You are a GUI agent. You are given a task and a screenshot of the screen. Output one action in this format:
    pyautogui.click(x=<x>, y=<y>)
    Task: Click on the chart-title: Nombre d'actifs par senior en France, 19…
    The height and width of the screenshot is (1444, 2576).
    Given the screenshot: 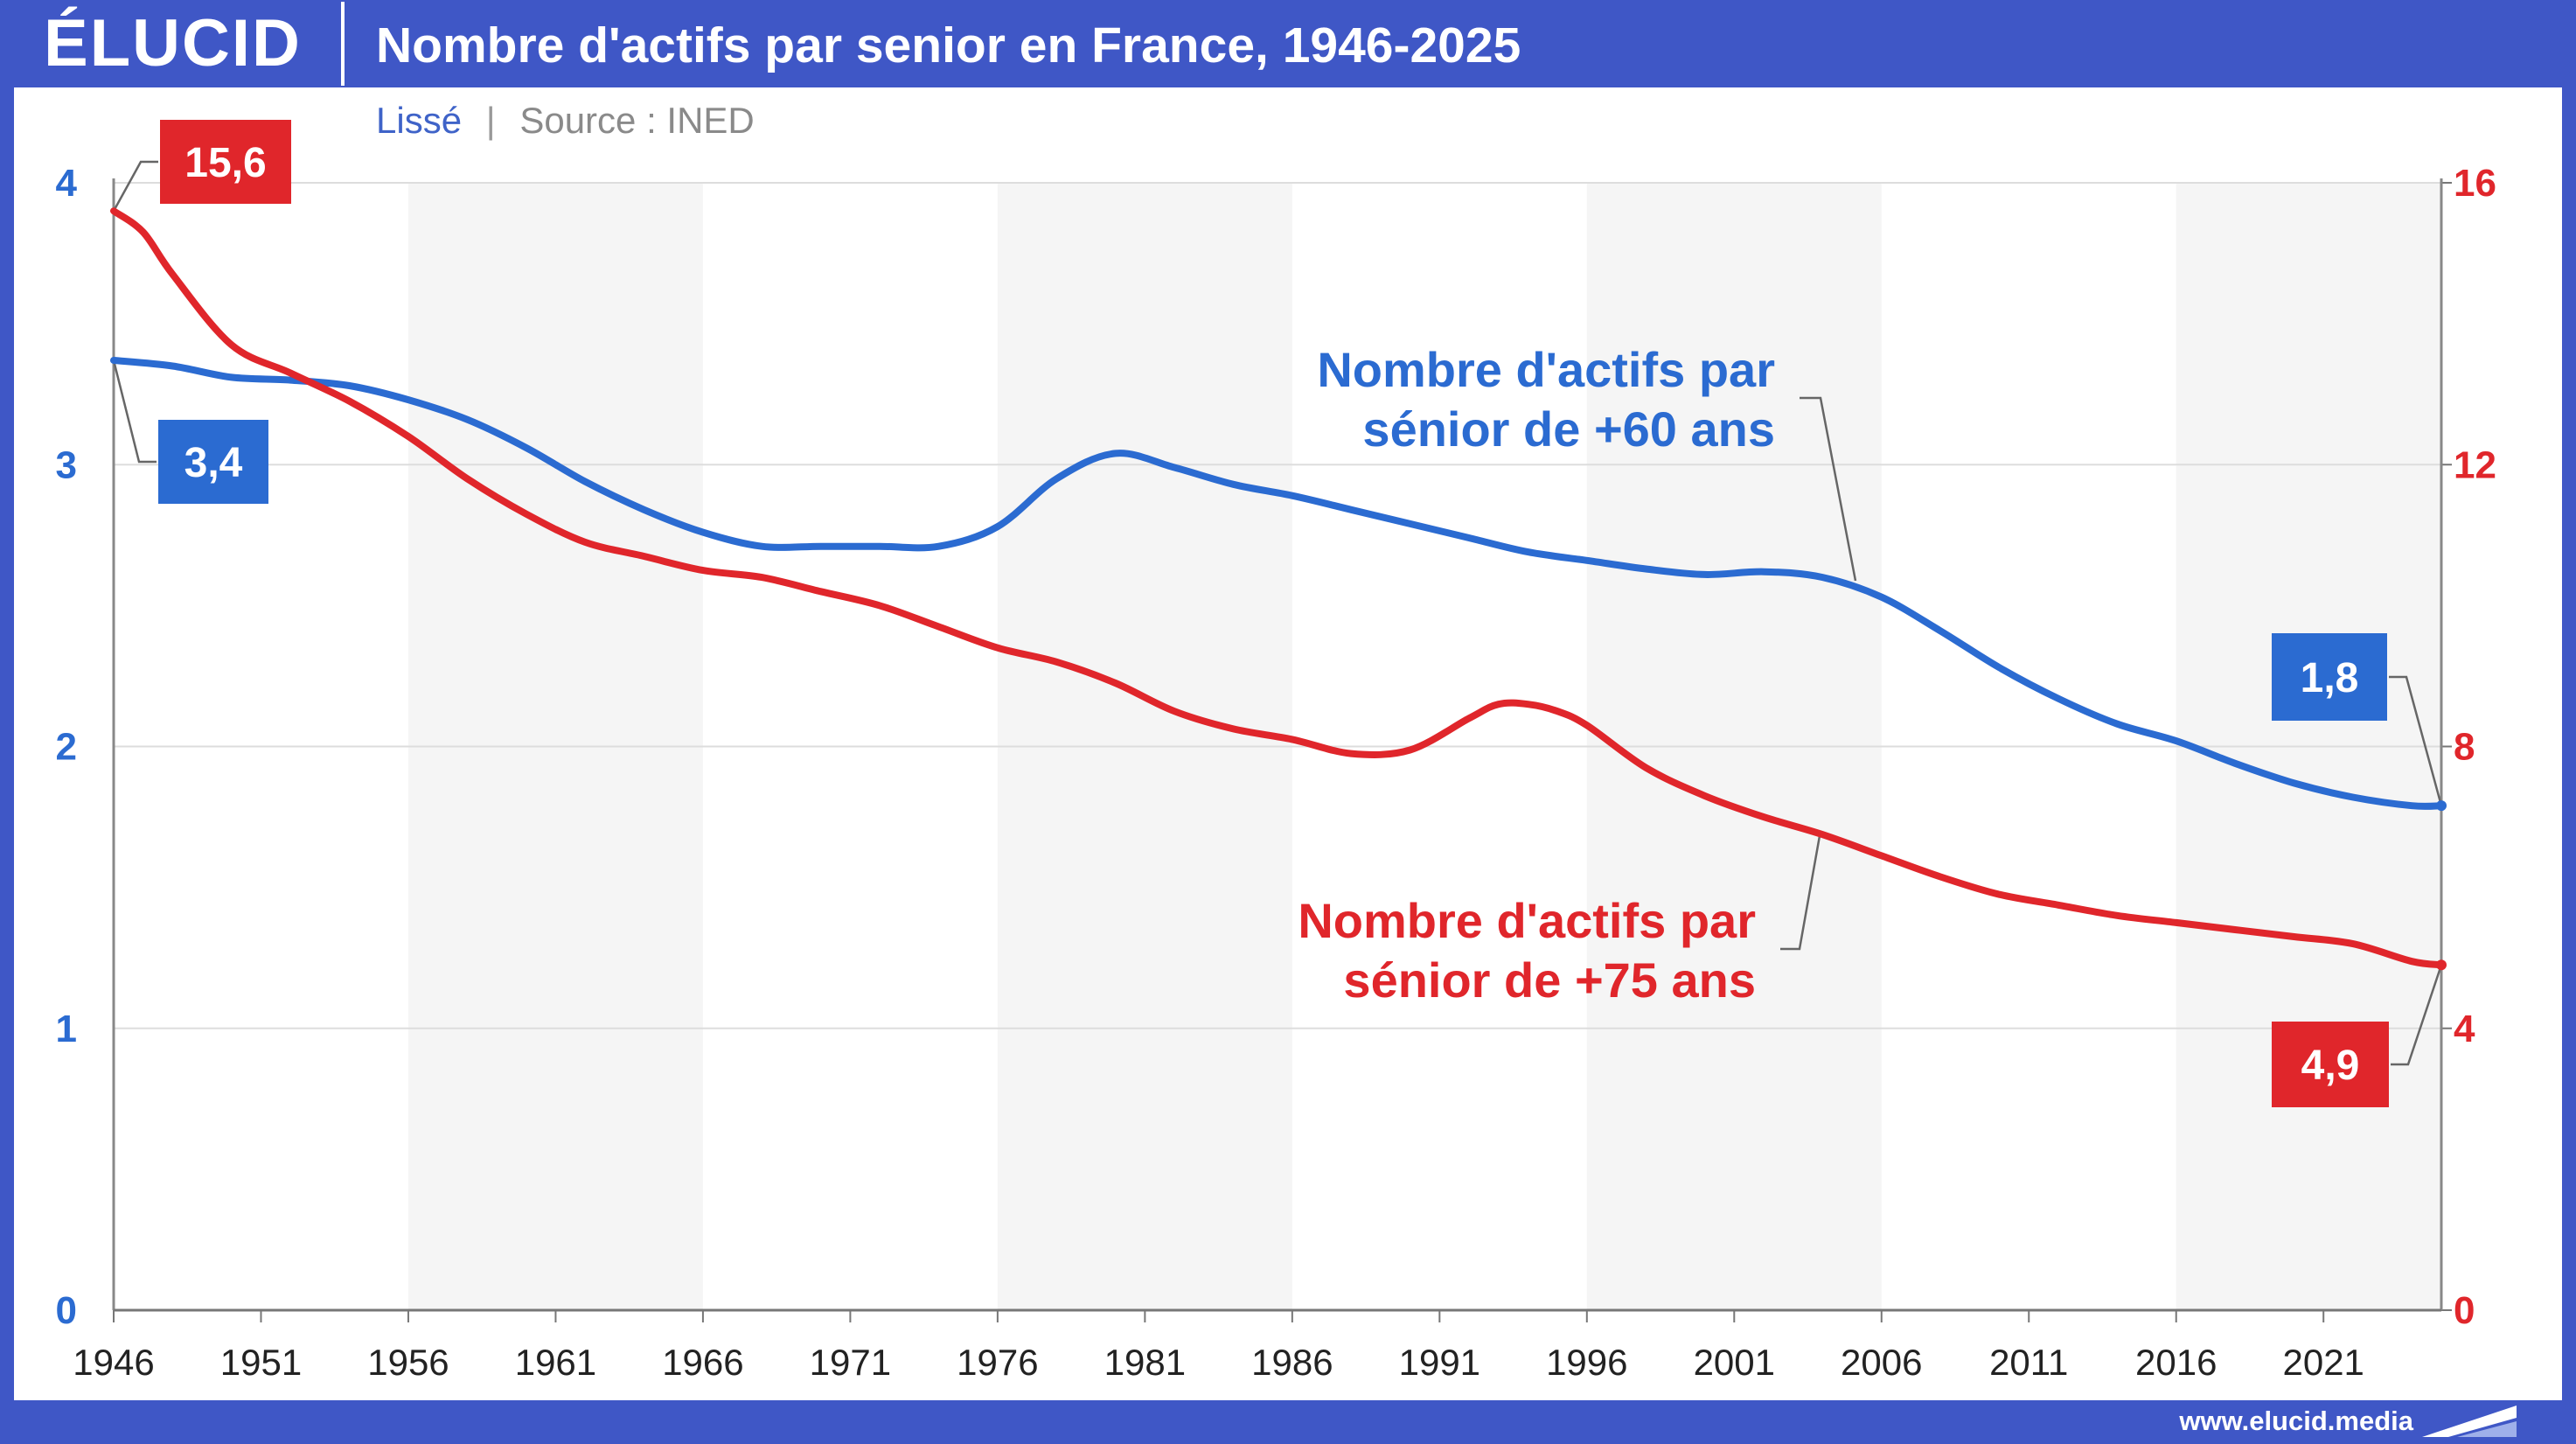 What is the action you would take?
    pyautogui.click(x=948, y=45)
    